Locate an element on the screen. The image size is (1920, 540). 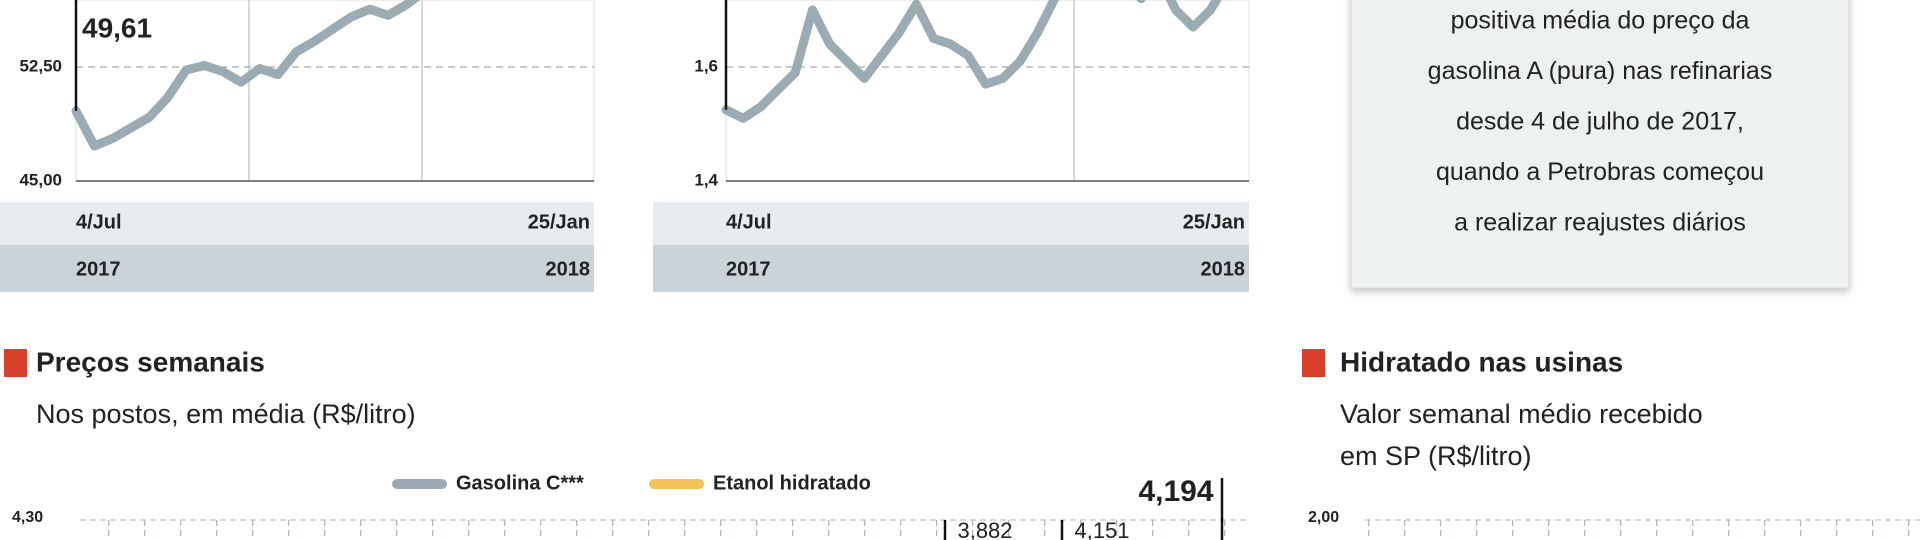
note-line: positiva média do preço da is located at coordinates (1600, 21).